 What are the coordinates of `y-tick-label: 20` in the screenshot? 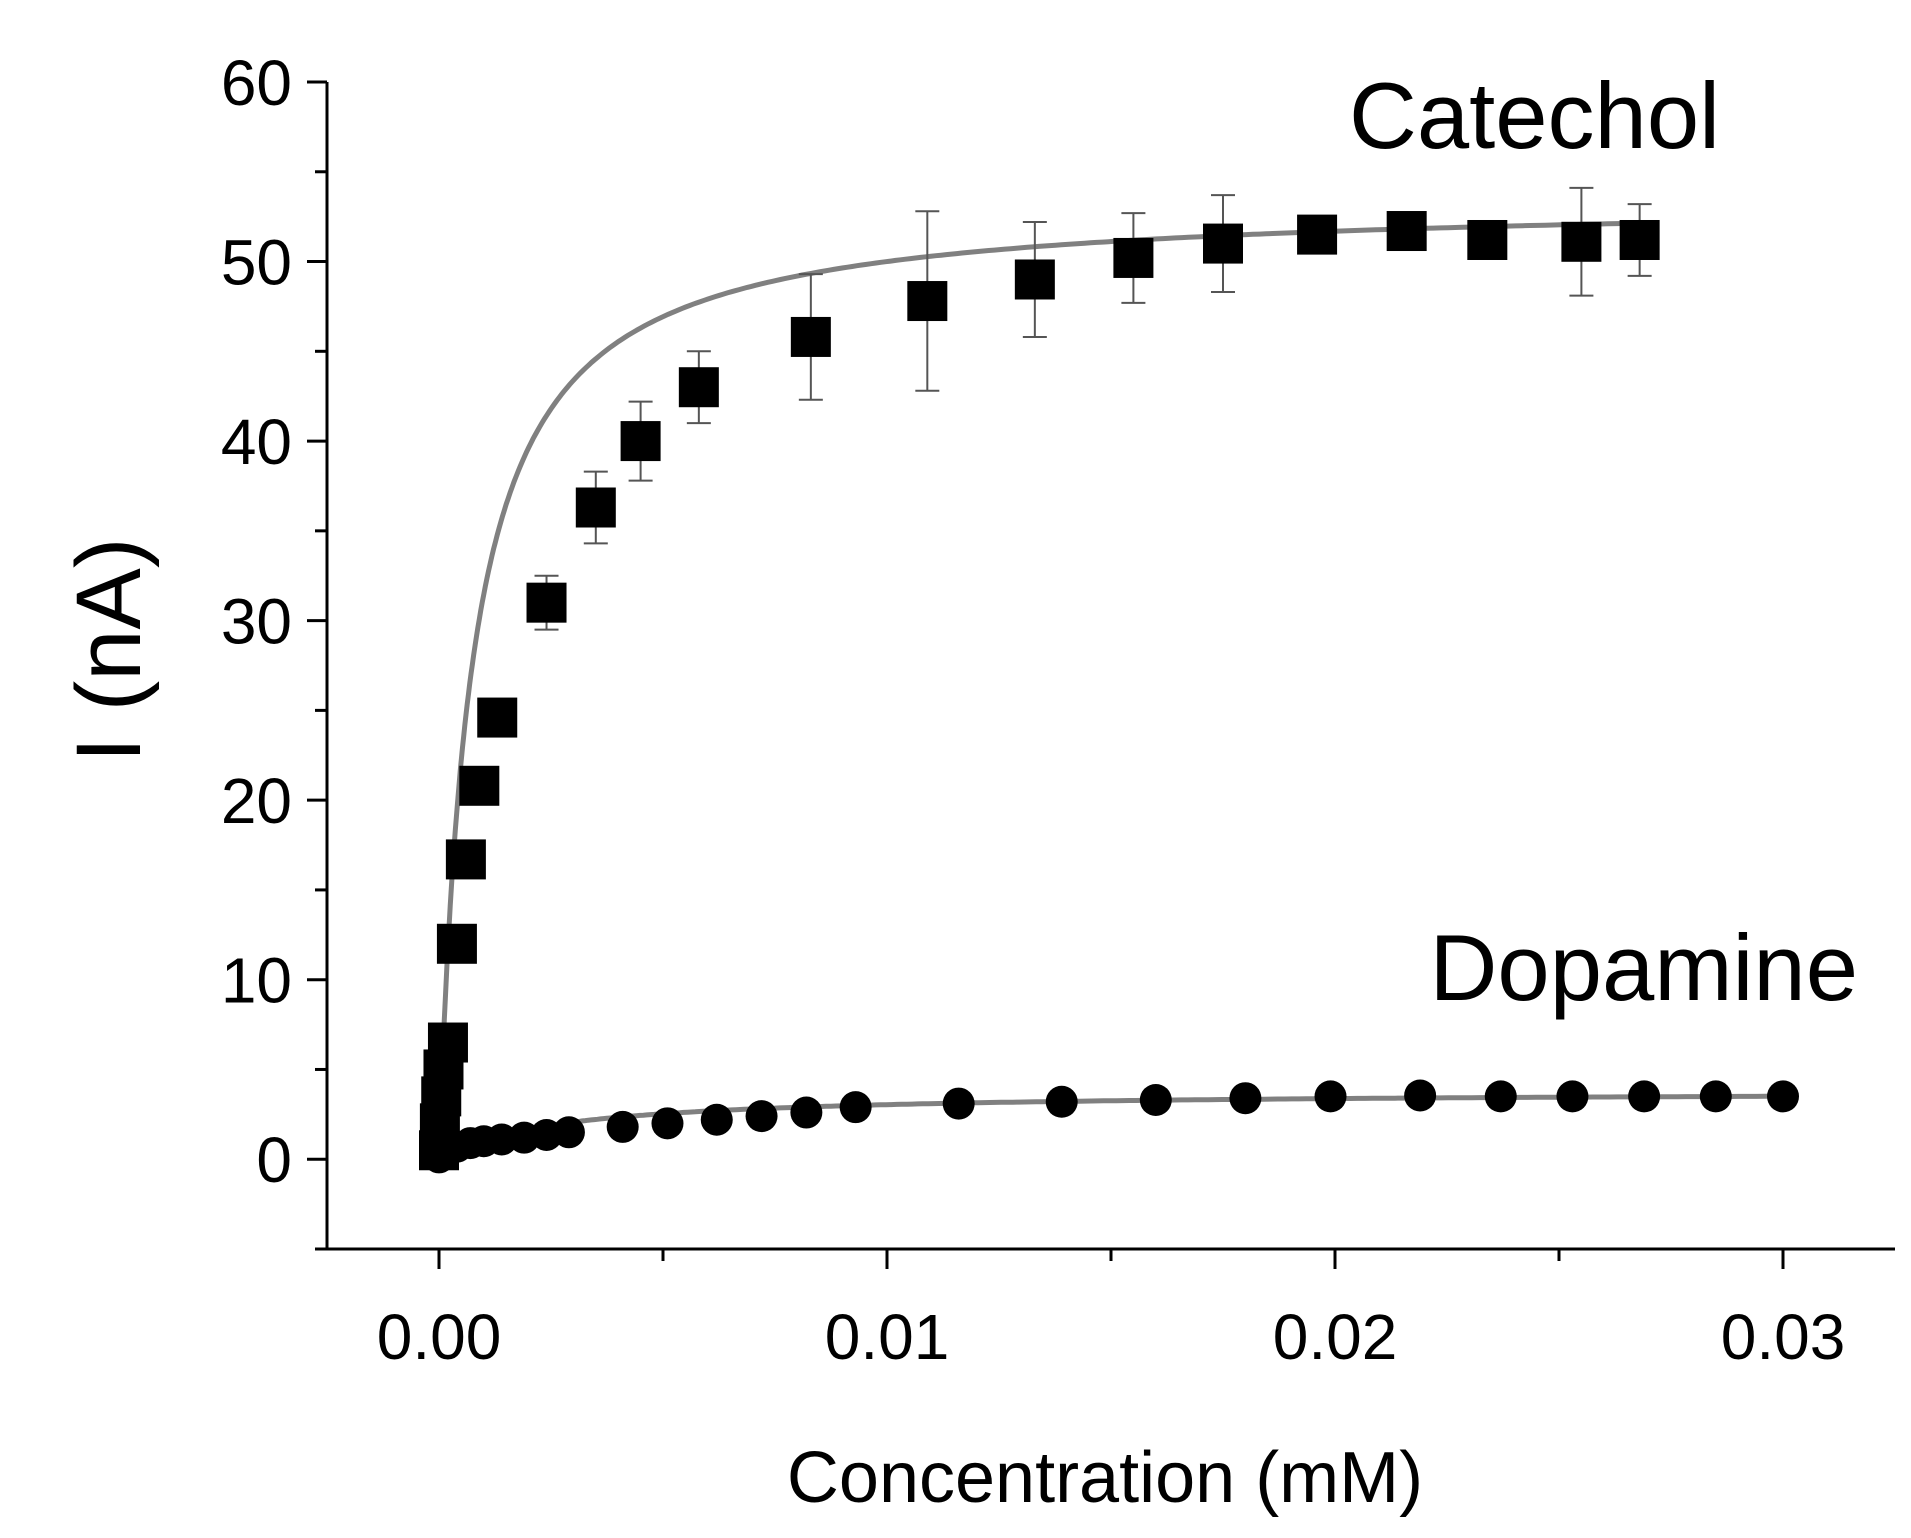 It's located at (256, 801).